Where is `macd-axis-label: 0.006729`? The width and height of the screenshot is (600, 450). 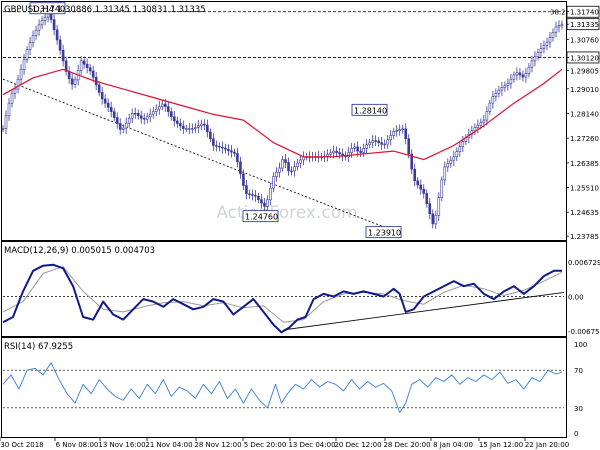
macd-axis-label: 0.006729 is located at coordinates (584, 263).